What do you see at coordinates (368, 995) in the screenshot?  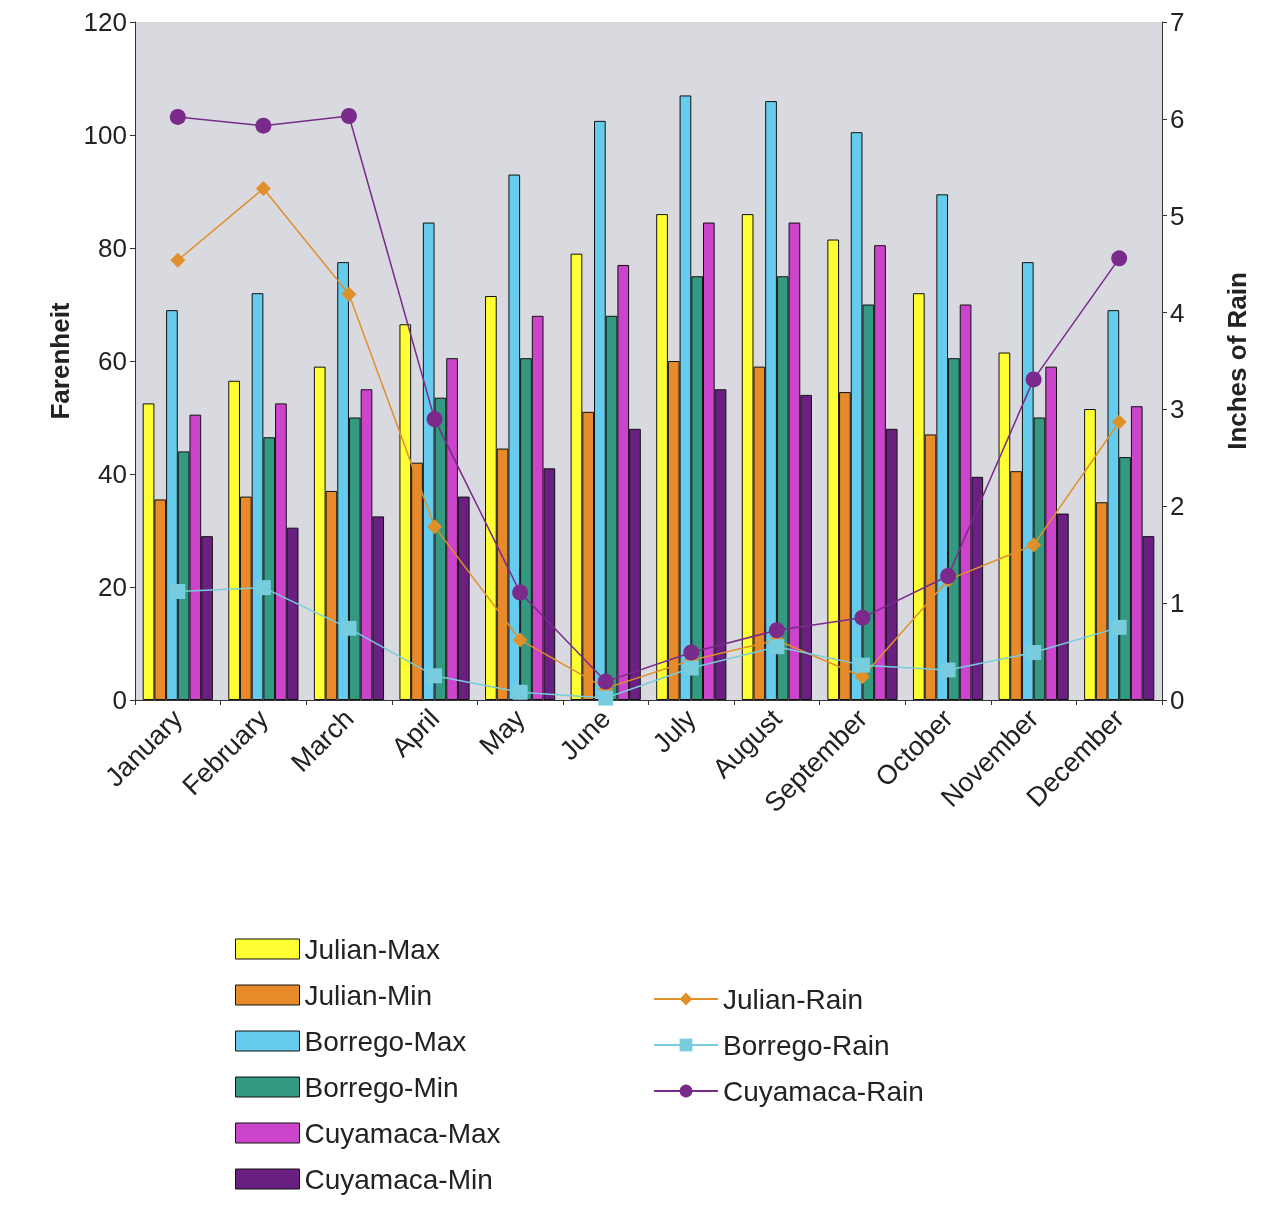 I see `legend-label: Julian-Min` at bounding box center [368, 995].